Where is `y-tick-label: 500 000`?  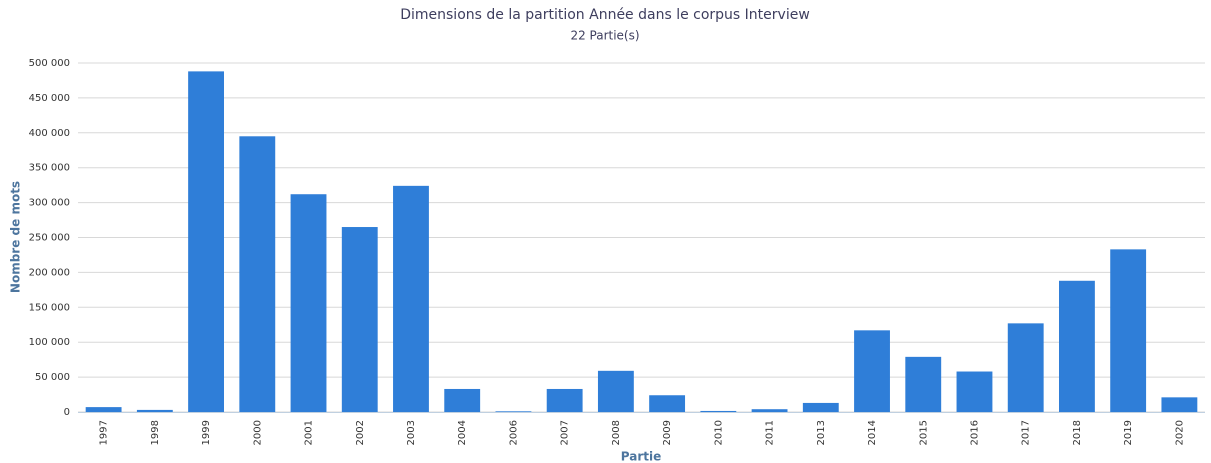 y-tick-label: 500 000 is located at coordinates (49, 63).